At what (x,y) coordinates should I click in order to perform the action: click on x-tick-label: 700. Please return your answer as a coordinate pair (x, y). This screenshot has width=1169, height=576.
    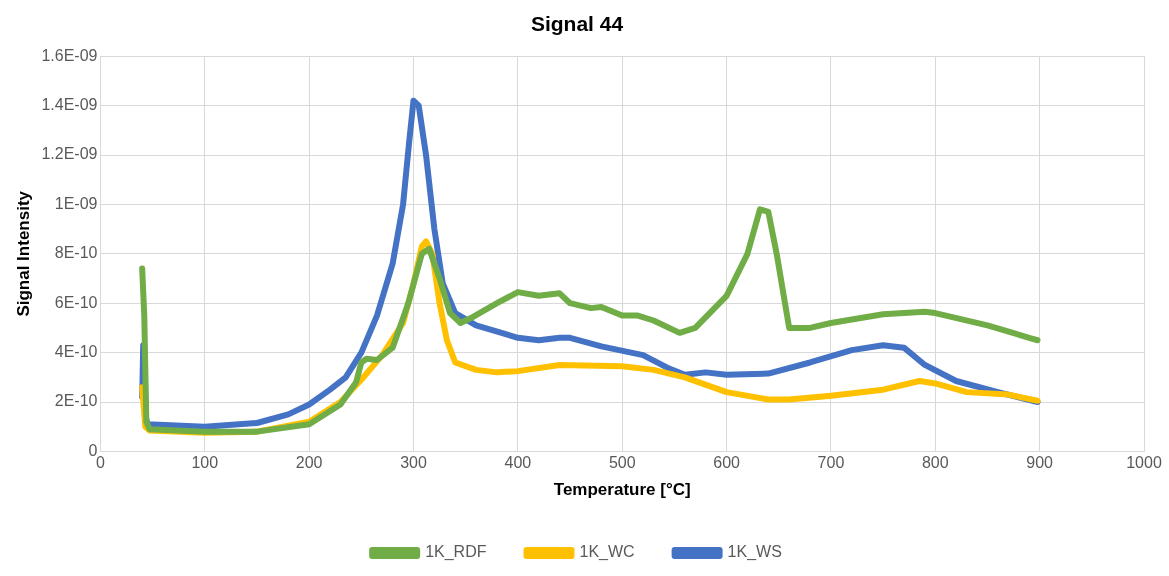
    Looking at the image, I should click on (831, 463).